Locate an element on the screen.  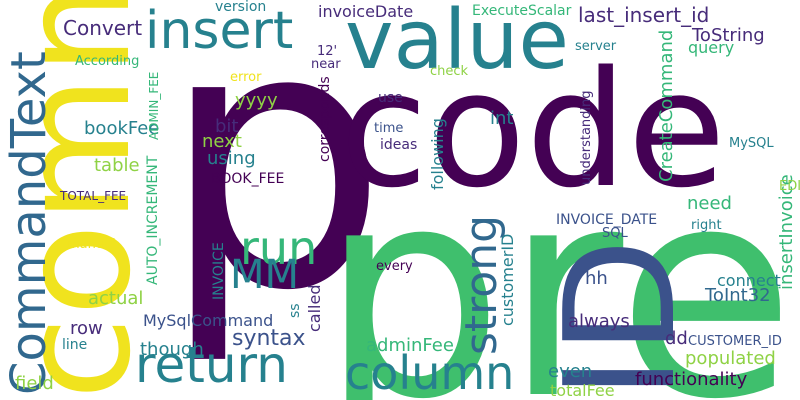
word-use: use is located at coordinates (390, 98).